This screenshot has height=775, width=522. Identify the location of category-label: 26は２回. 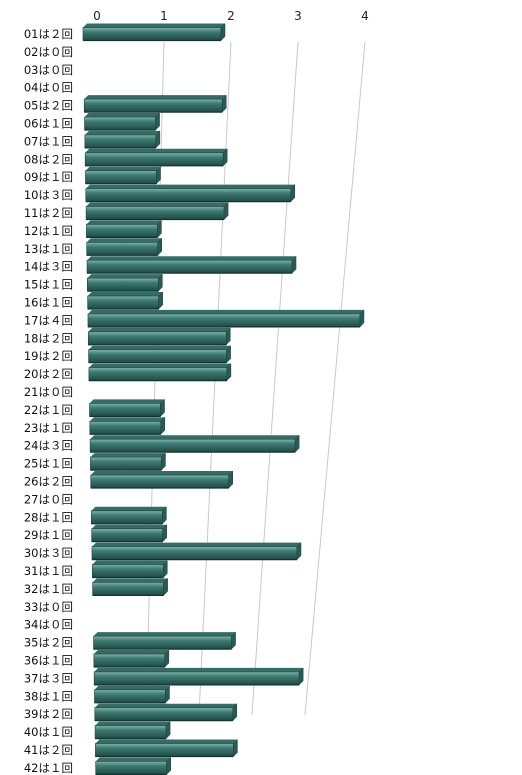
(48, 482).